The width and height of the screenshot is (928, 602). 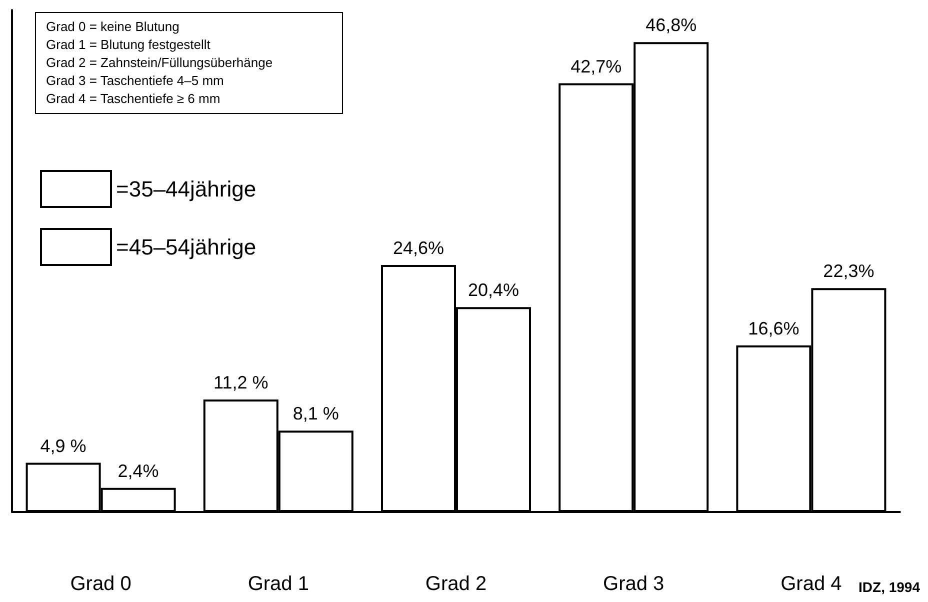 I want to click on data-label: 22,3%, so click(x=848, y=271).